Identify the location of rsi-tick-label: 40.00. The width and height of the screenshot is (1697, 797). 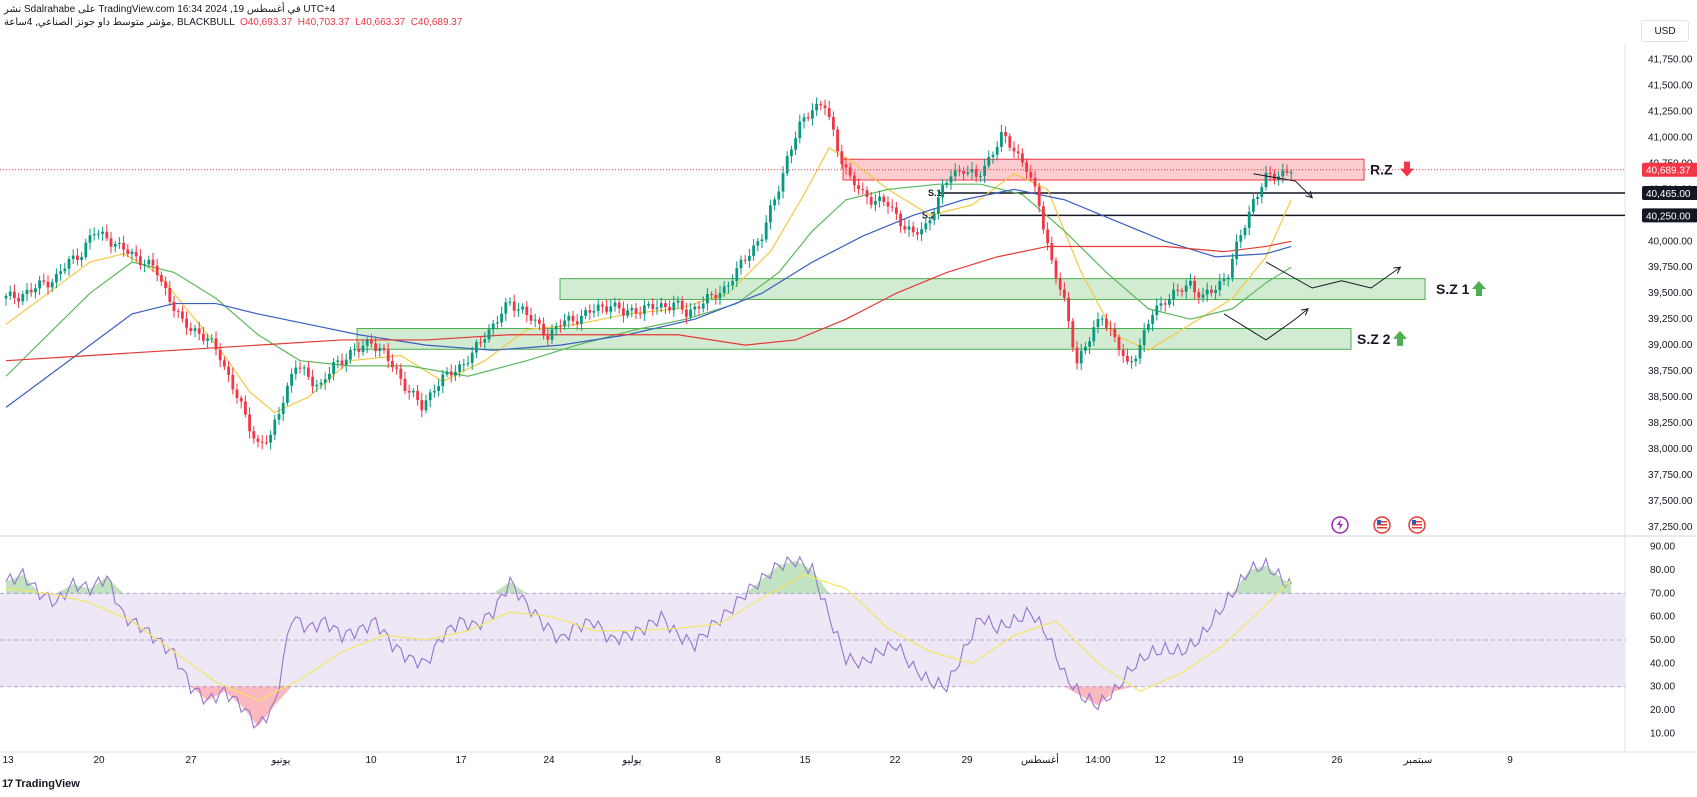
(1662, 663).